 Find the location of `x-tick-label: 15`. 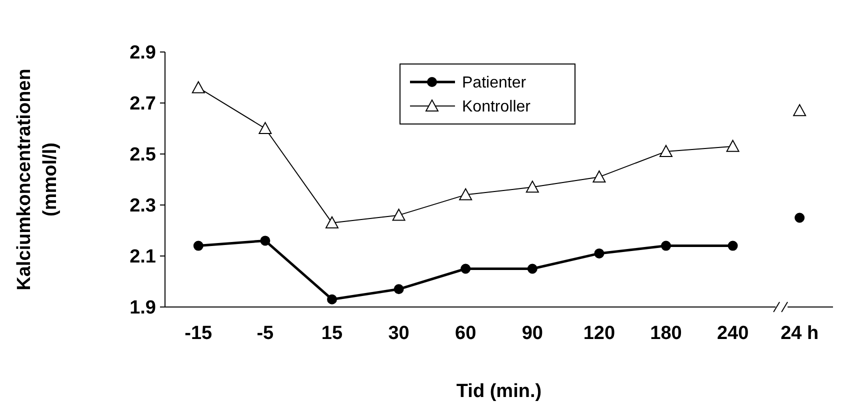

x-tick-label: 15 is located at coordinates (332, 333).